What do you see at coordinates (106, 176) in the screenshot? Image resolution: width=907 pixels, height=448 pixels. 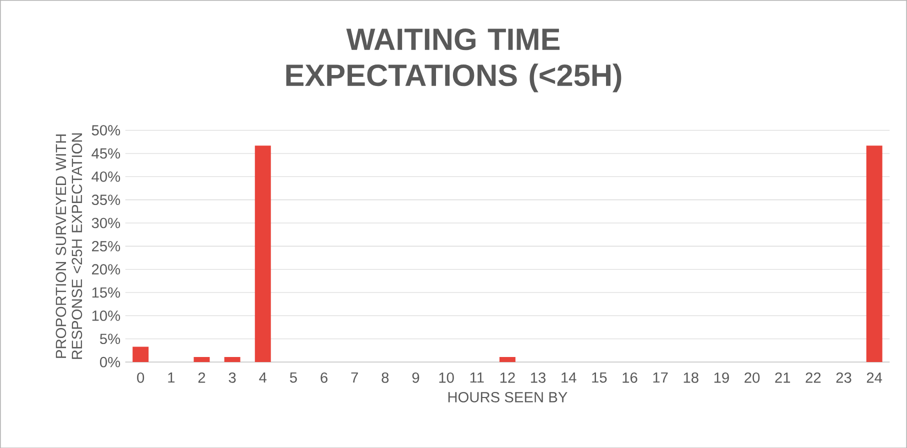 I see `y-tick-label: 40%` at bounding box center [106, 176].